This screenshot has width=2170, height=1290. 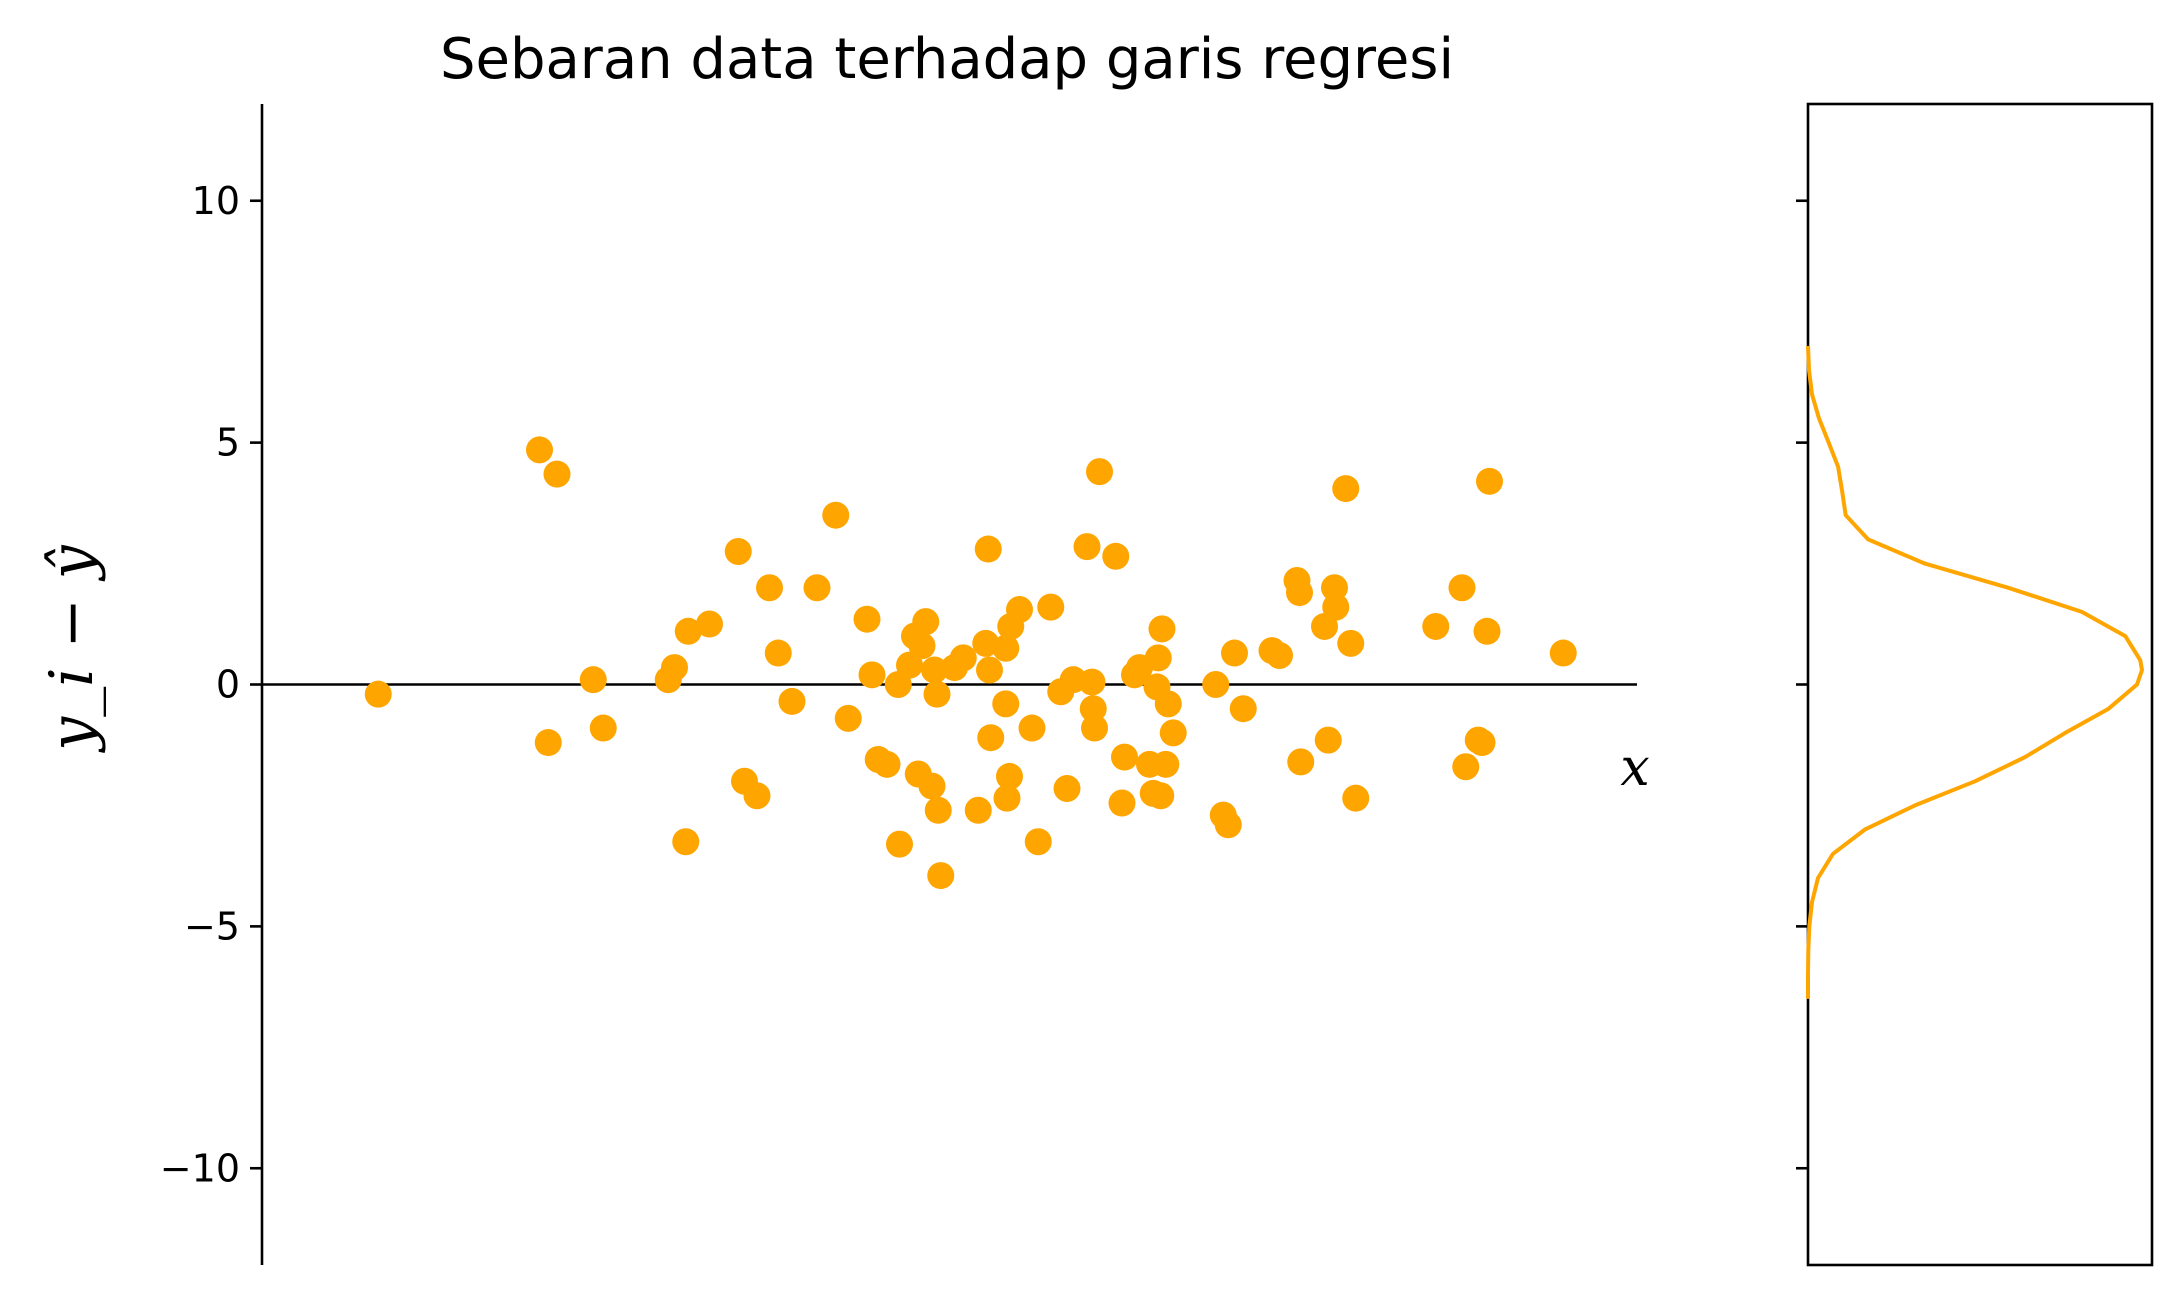 What do you see at coordinates (1975, 672) in the screenshot?
I see `density-curve` at bounding box center [1975, 672].